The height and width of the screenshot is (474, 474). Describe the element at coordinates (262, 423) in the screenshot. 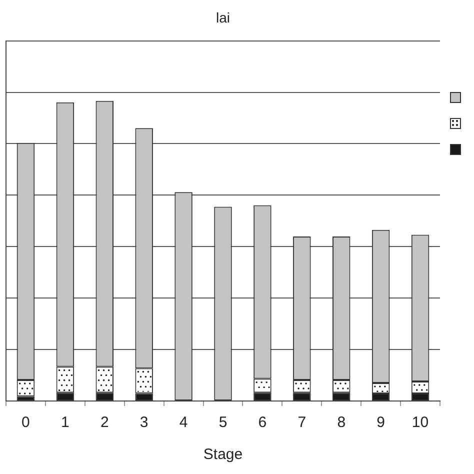

I see `x-tick-label: 6` at that location.